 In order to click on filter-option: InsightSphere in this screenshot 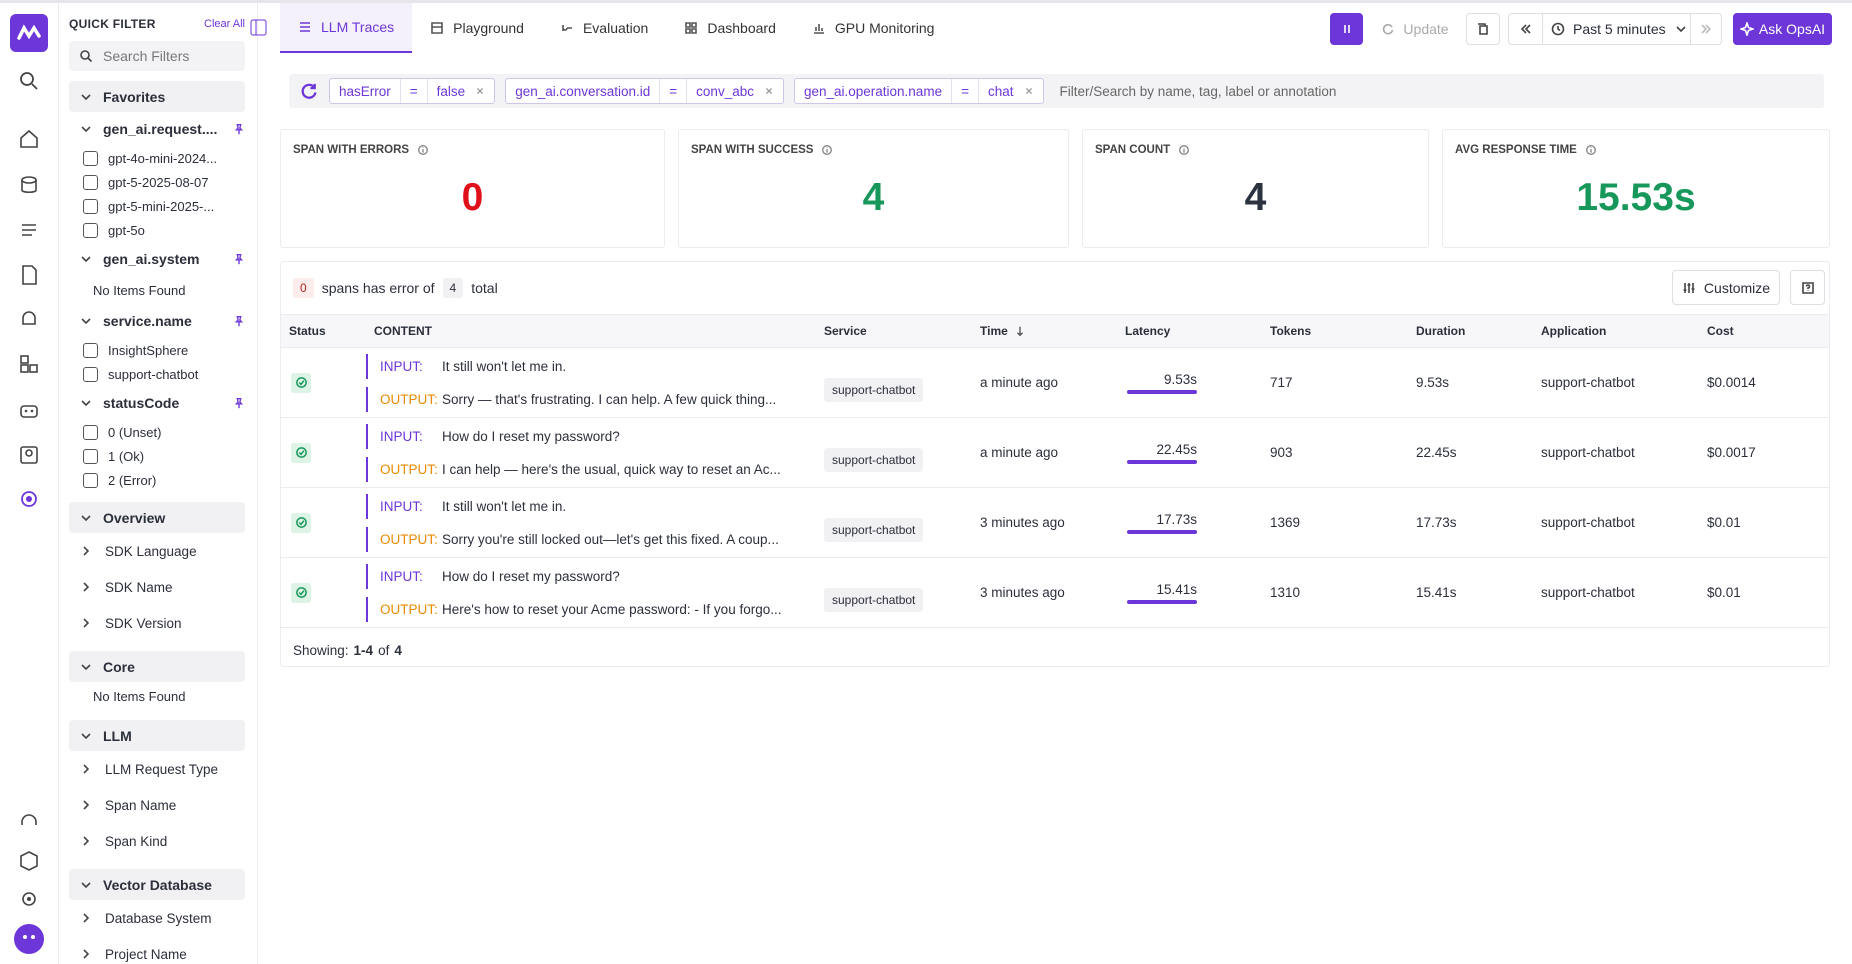, I will do `click(157, 350)`.